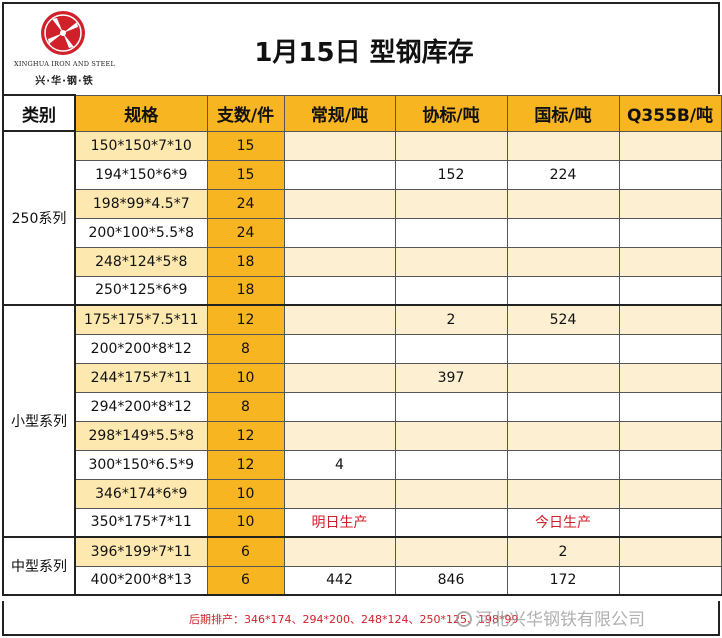 This screenshot has width=722, height=638. I want to click on national-cell: 224, so click(563, 174).